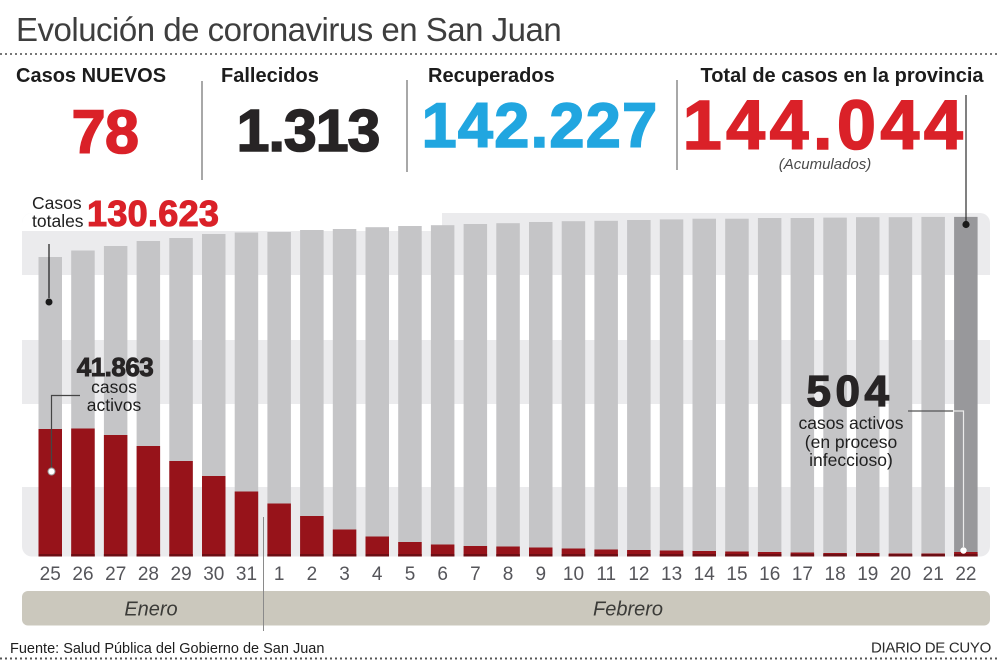 The width and height of the screenshot is (1000, 666). Describe the element at coordinates (410, 574) in the screenshot. I see `svg-text: 5` at that location.